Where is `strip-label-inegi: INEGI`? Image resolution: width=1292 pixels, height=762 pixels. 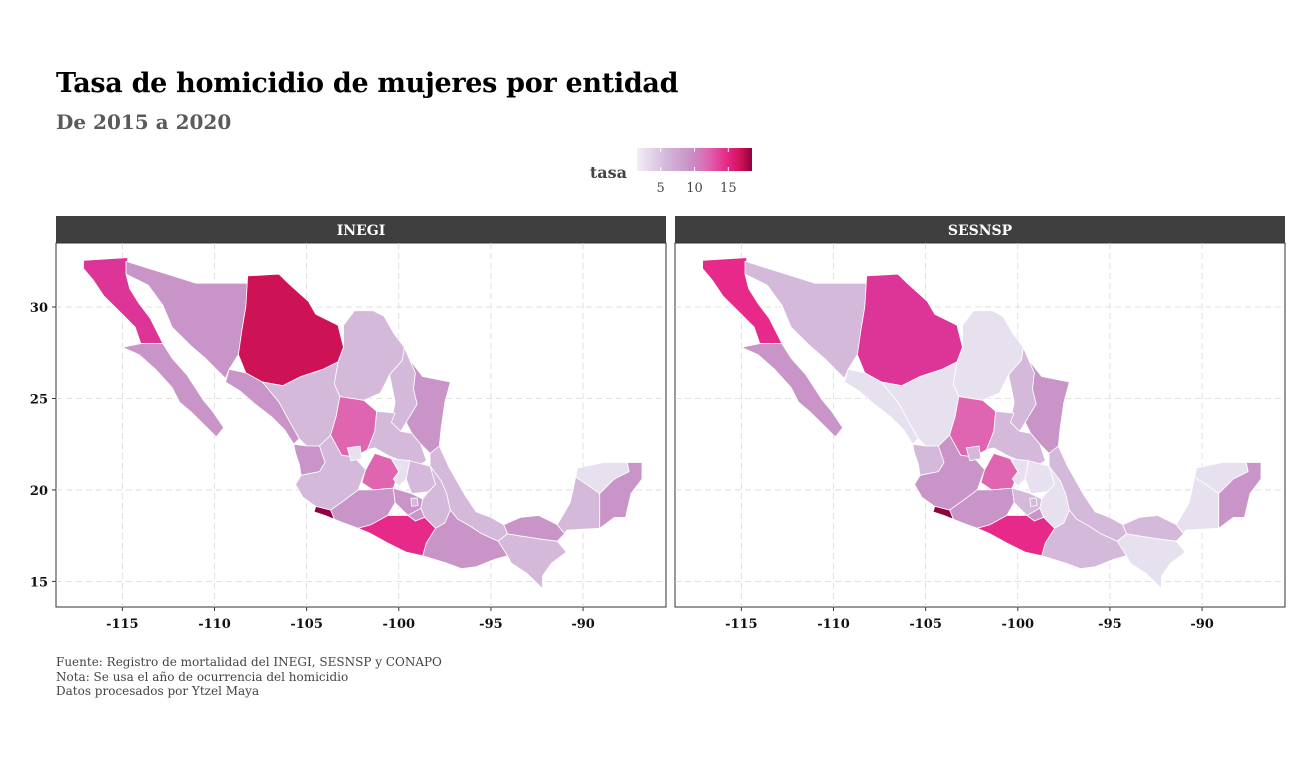
strip-label-inegi: INEGI is located at coordinates (361, 231).